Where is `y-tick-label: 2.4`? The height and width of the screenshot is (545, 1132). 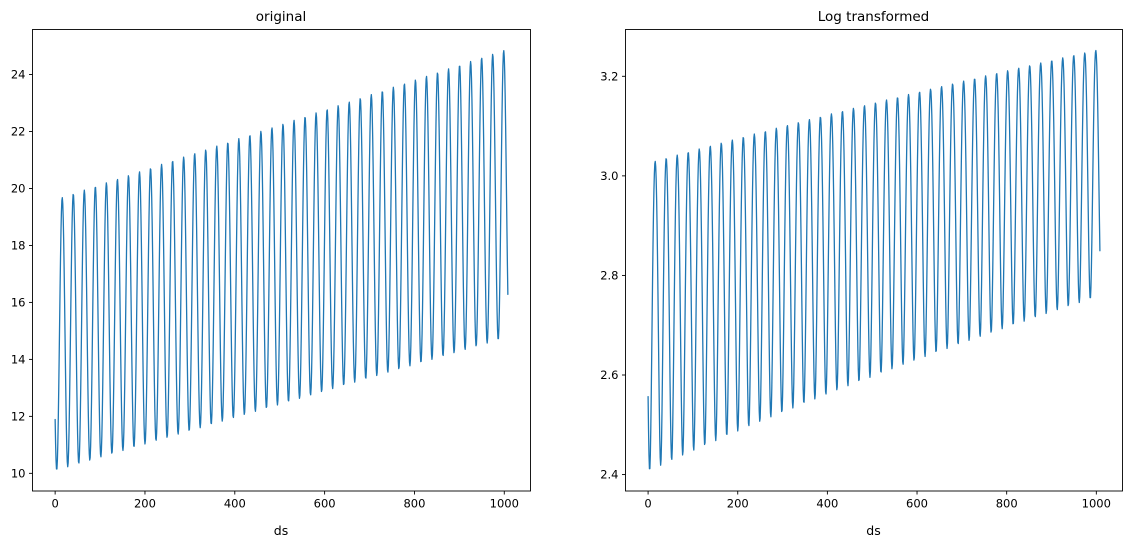
y-tick-label: 2.4 is located at coordinates (609, 475).